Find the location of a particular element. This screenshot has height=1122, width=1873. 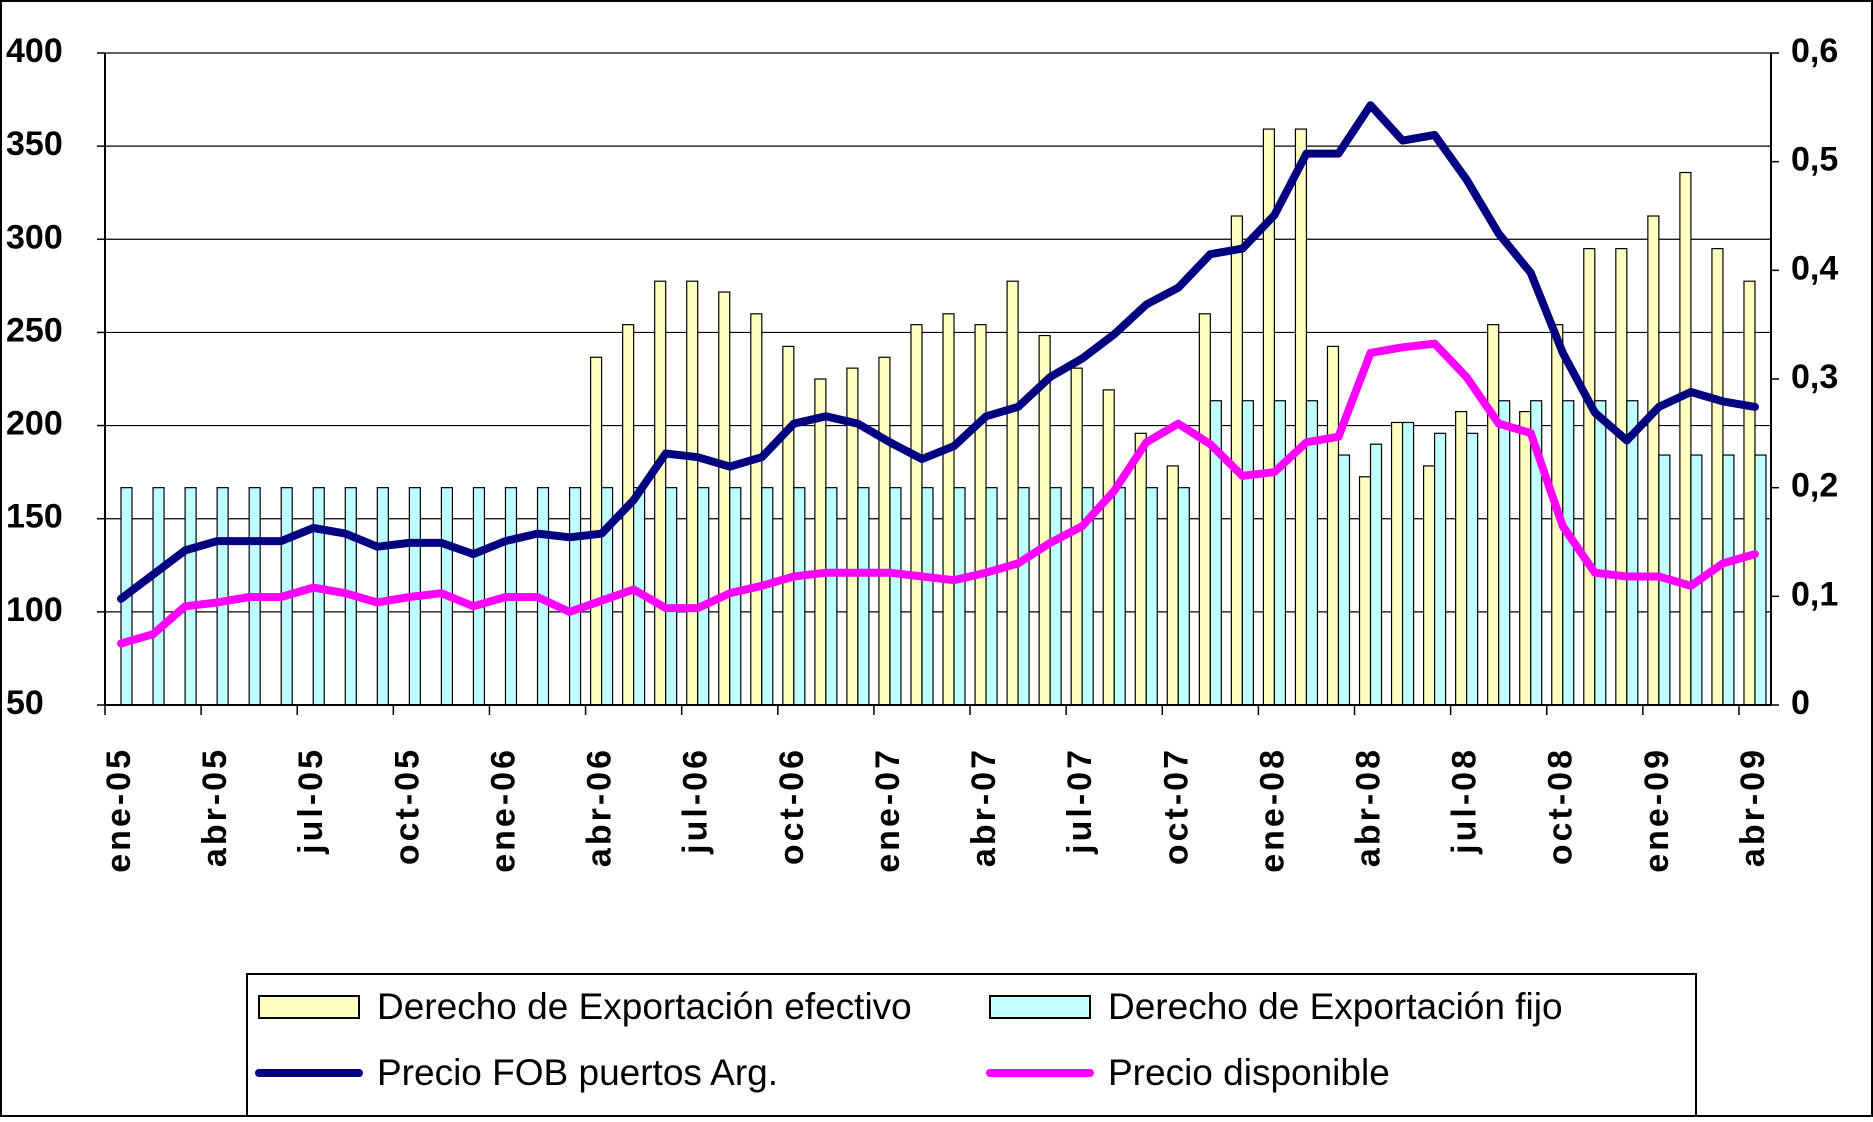

x-tick-label: ene-09 is located at coordinates (1657, 810).